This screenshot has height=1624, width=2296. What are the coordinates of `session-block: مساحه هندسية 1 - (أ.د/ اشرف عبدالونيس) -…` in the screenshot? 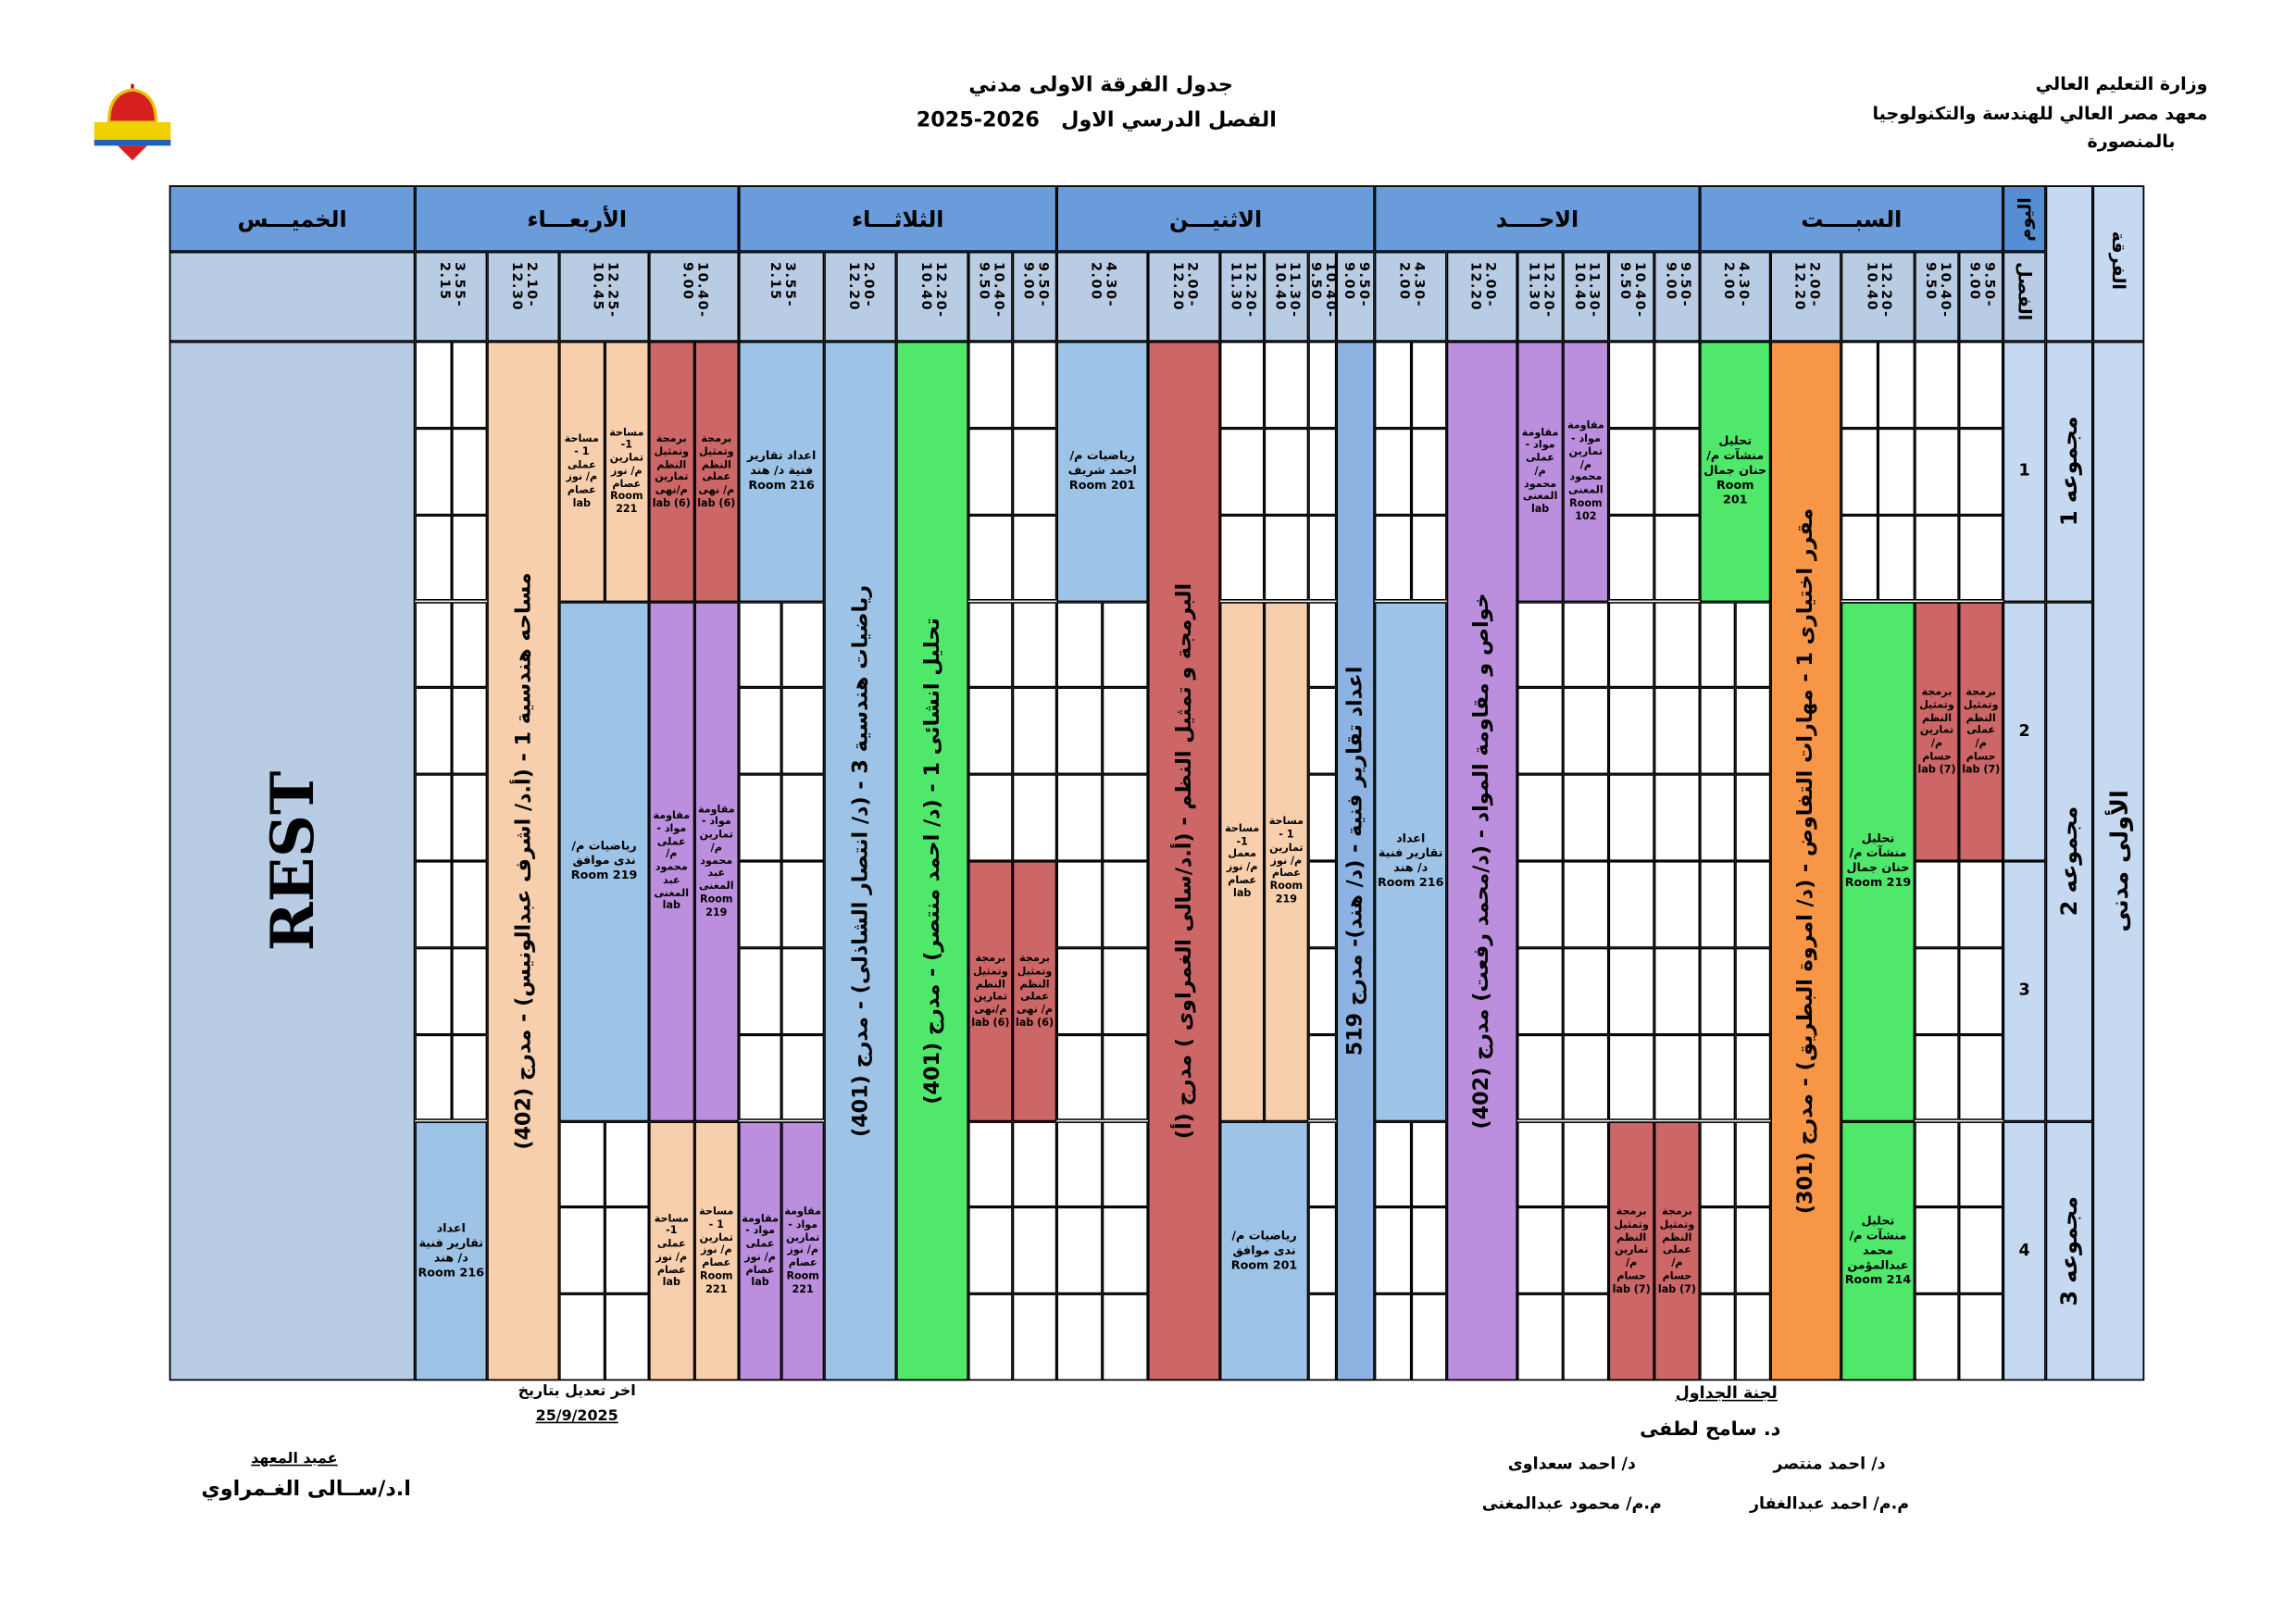 It's located at (523, 861).